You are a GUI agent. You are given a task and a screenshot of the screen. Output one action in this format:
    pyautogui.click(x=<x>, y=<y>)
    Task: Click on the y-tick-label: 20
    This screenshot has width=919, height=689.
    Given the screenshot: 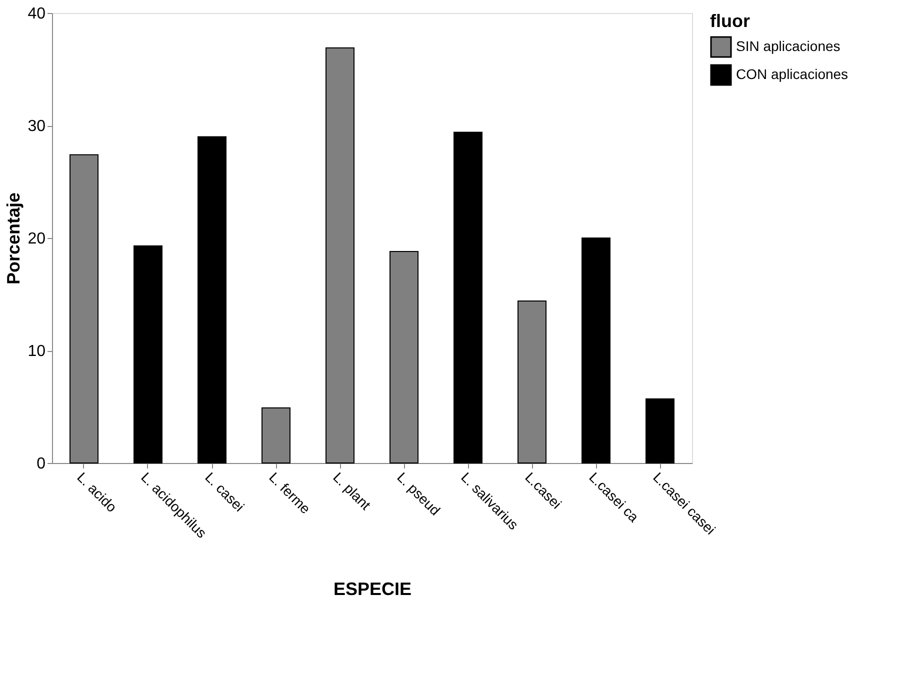 What is the action you would take?
    pyautogui.click(x=37, y=239)
    